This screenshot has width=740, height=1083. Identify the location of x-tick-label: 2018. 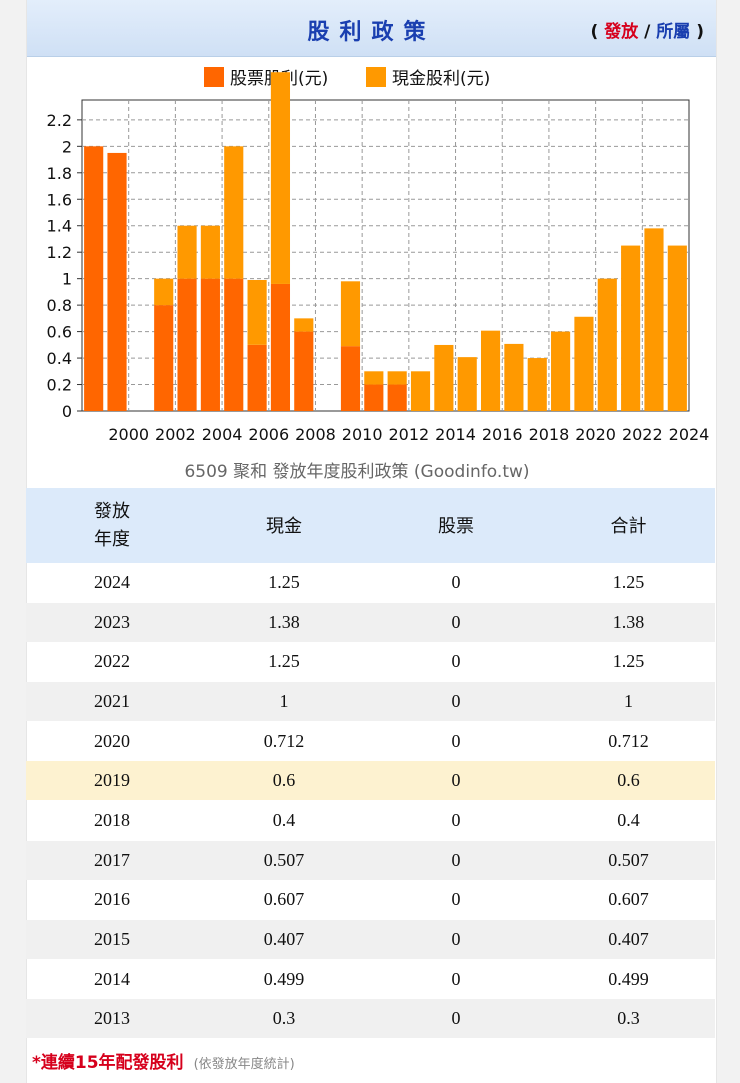
(549, 434).